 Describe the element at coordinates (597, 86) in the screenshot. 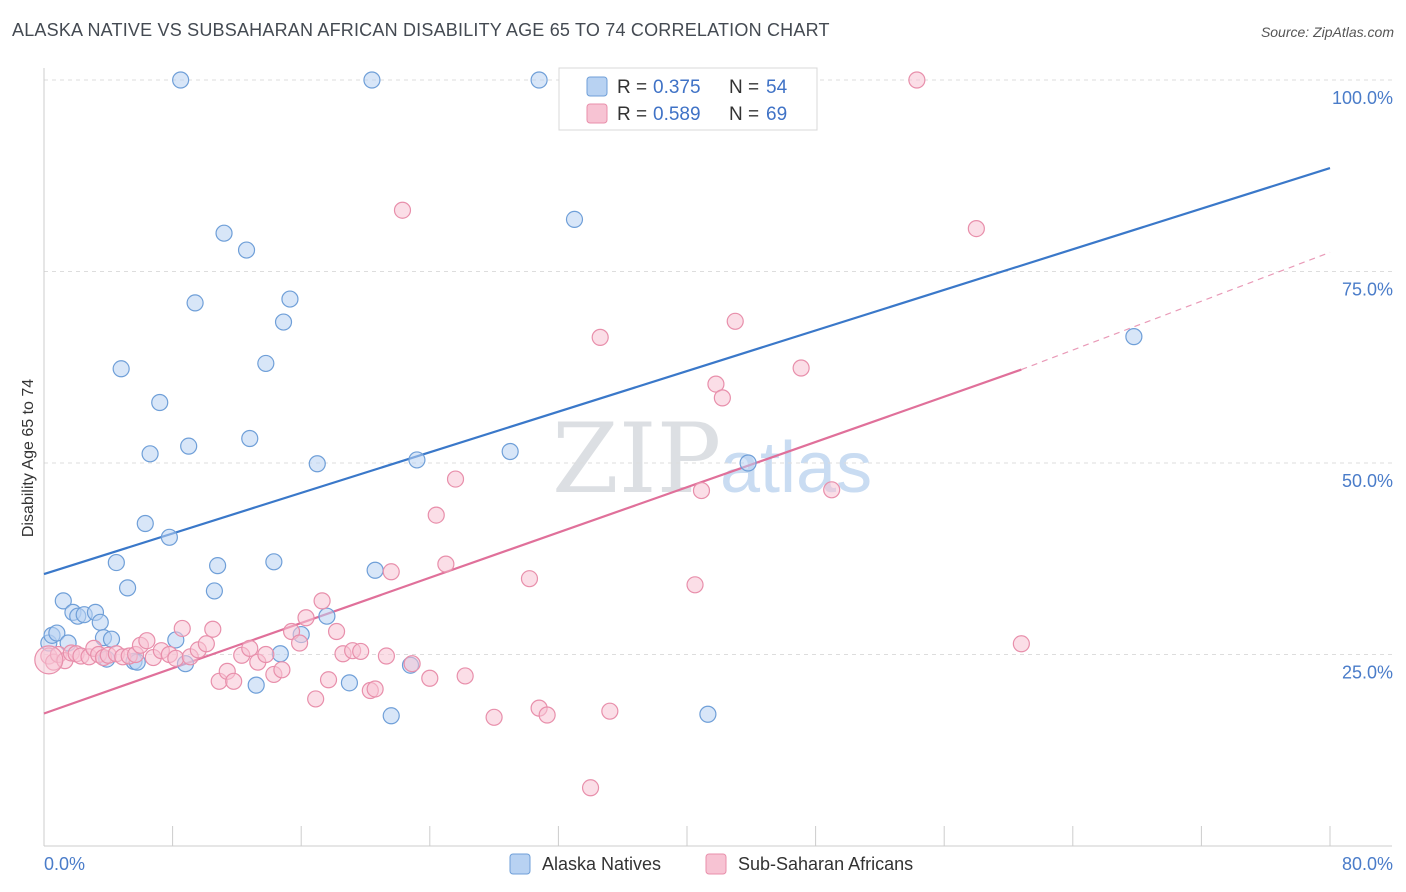

I see `legend-swatch-blue` at that location.